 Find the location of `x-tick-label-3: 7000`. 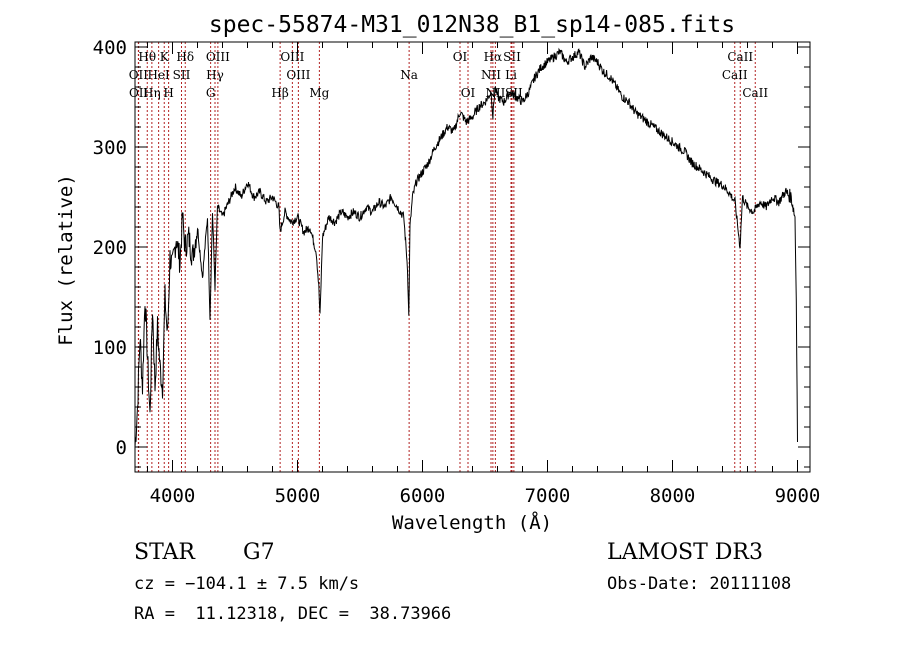

x-tick-label-3: 7000 is located at coordinates (548, 496).